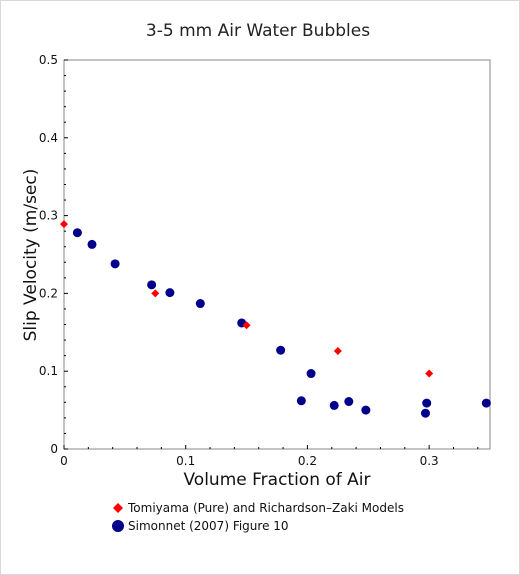 The image size is (520, 575). Describe the element at coordinates (118, 526) in the screenshot. I see `legend-marker-circle` at that location.